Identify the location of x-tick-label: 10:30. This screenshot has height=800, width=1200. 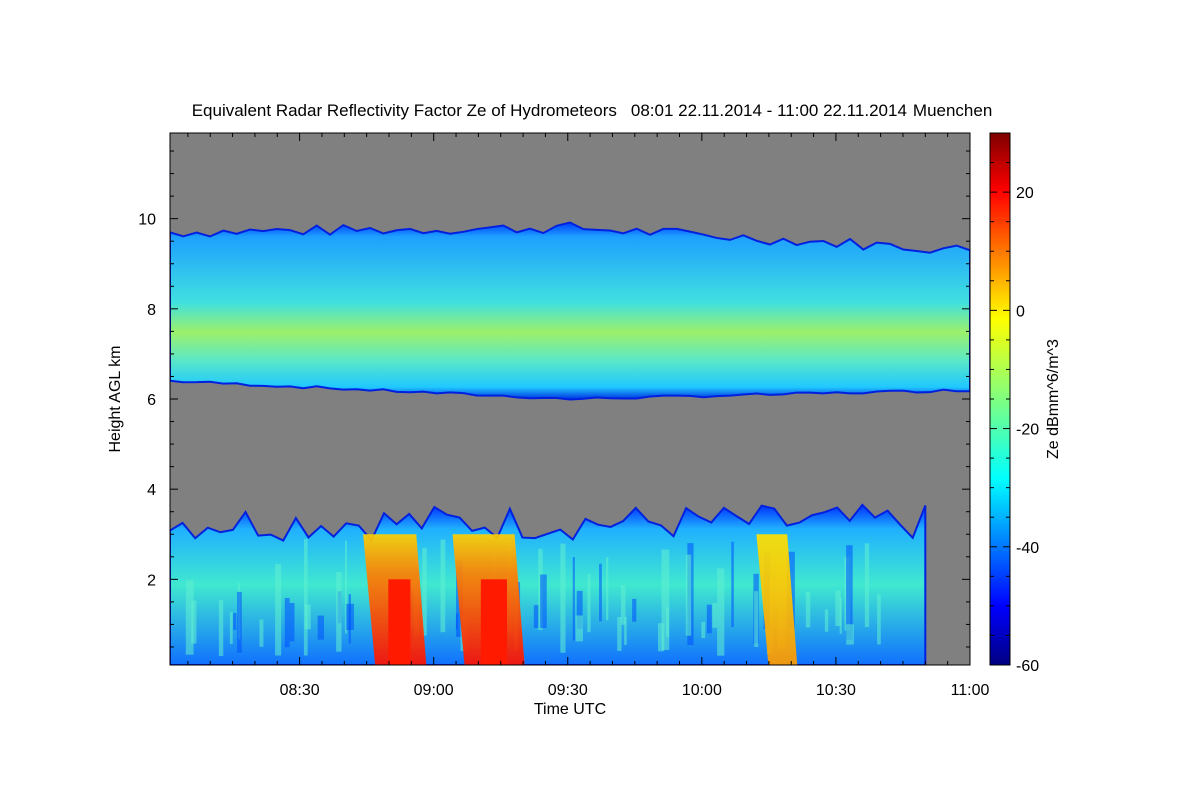
(836, 690).